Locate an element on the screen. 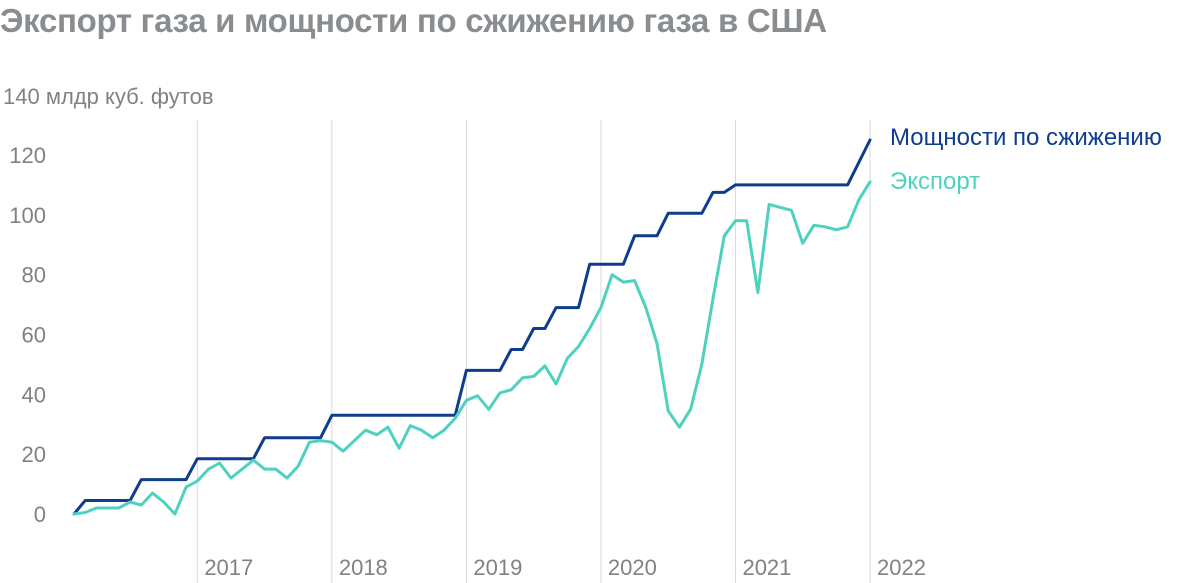  x-tick-label: 2020 is located at coordinates (632, 567).